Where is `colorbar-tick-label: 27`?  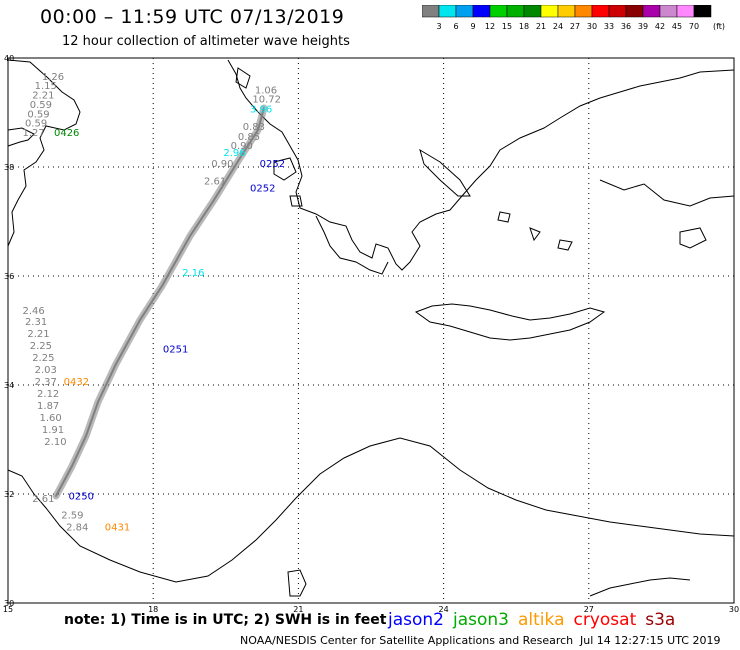 colorbar-tick-label: 27 is located at coordinates (575, 26).